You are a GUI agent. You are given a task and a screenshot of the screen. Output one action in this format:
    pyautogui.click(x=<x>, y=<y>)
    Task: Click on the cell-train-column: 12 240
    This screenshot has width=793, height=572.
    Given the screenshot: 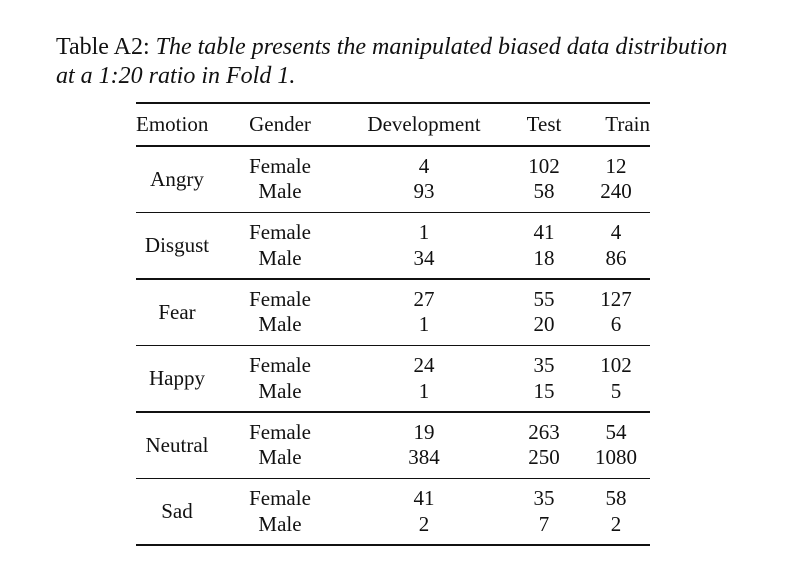 What is the action you would take?
    pyautogui.click(x=616, y=179)
    